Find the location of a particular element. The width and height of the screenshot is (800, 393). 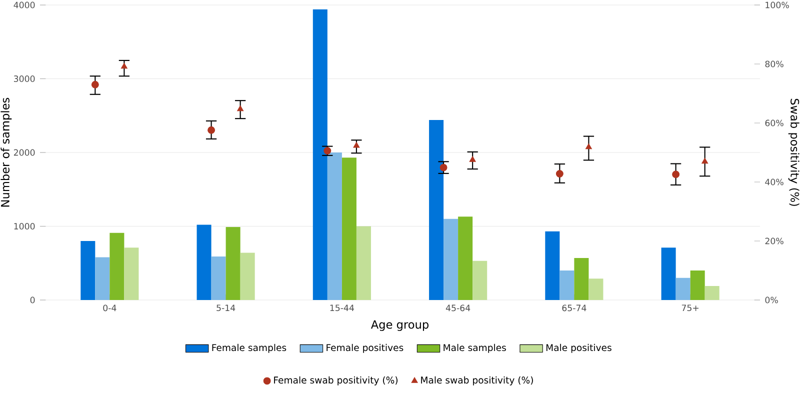

y2-tick-label: 20% is located at coordinates (774, 241).